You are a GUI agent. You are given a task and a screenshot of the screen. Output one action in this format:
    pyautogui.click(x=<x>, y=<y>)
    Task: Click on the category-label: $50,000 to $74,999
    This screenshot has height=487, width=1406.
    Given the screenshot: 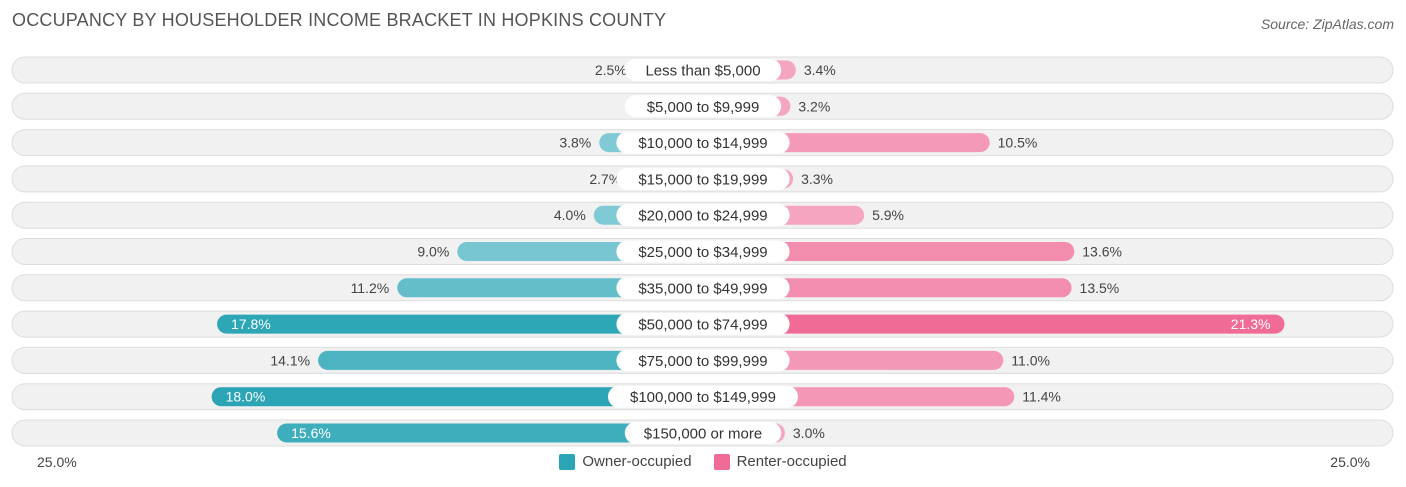 What is the action you would take?
    pyautogui.click(x=702, y=325)
    